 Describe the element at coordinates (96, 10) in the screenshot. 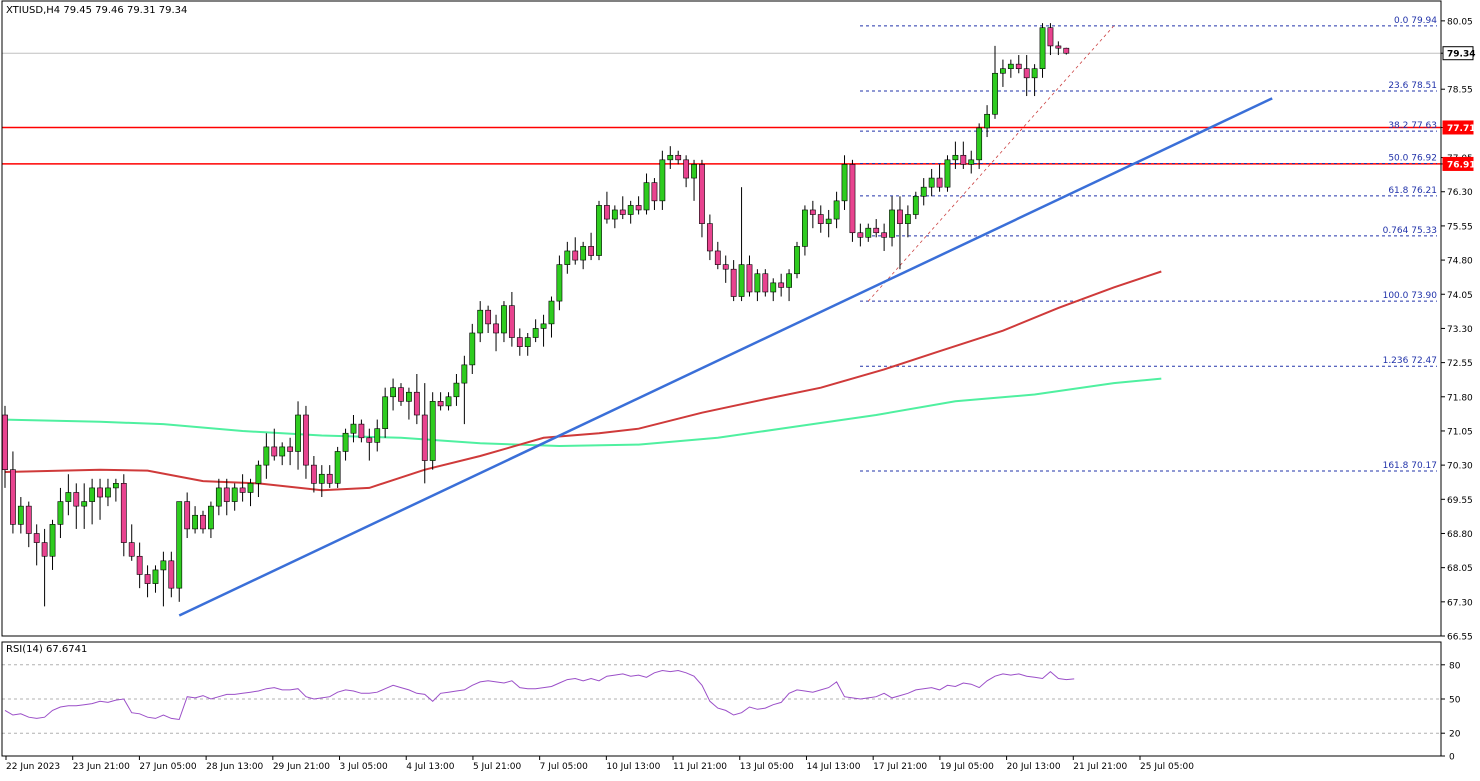

I see `symbol-header: XTIUSD,H4 79.45 79.46 79.31 79.34` at that location.